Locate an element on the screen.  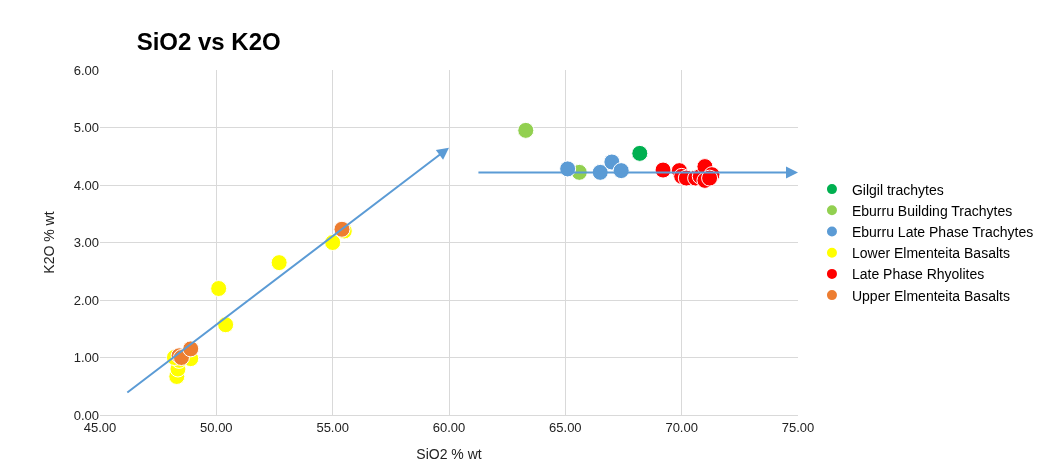
y-tick-label: 6.00 is located at coordinates (86, 70).